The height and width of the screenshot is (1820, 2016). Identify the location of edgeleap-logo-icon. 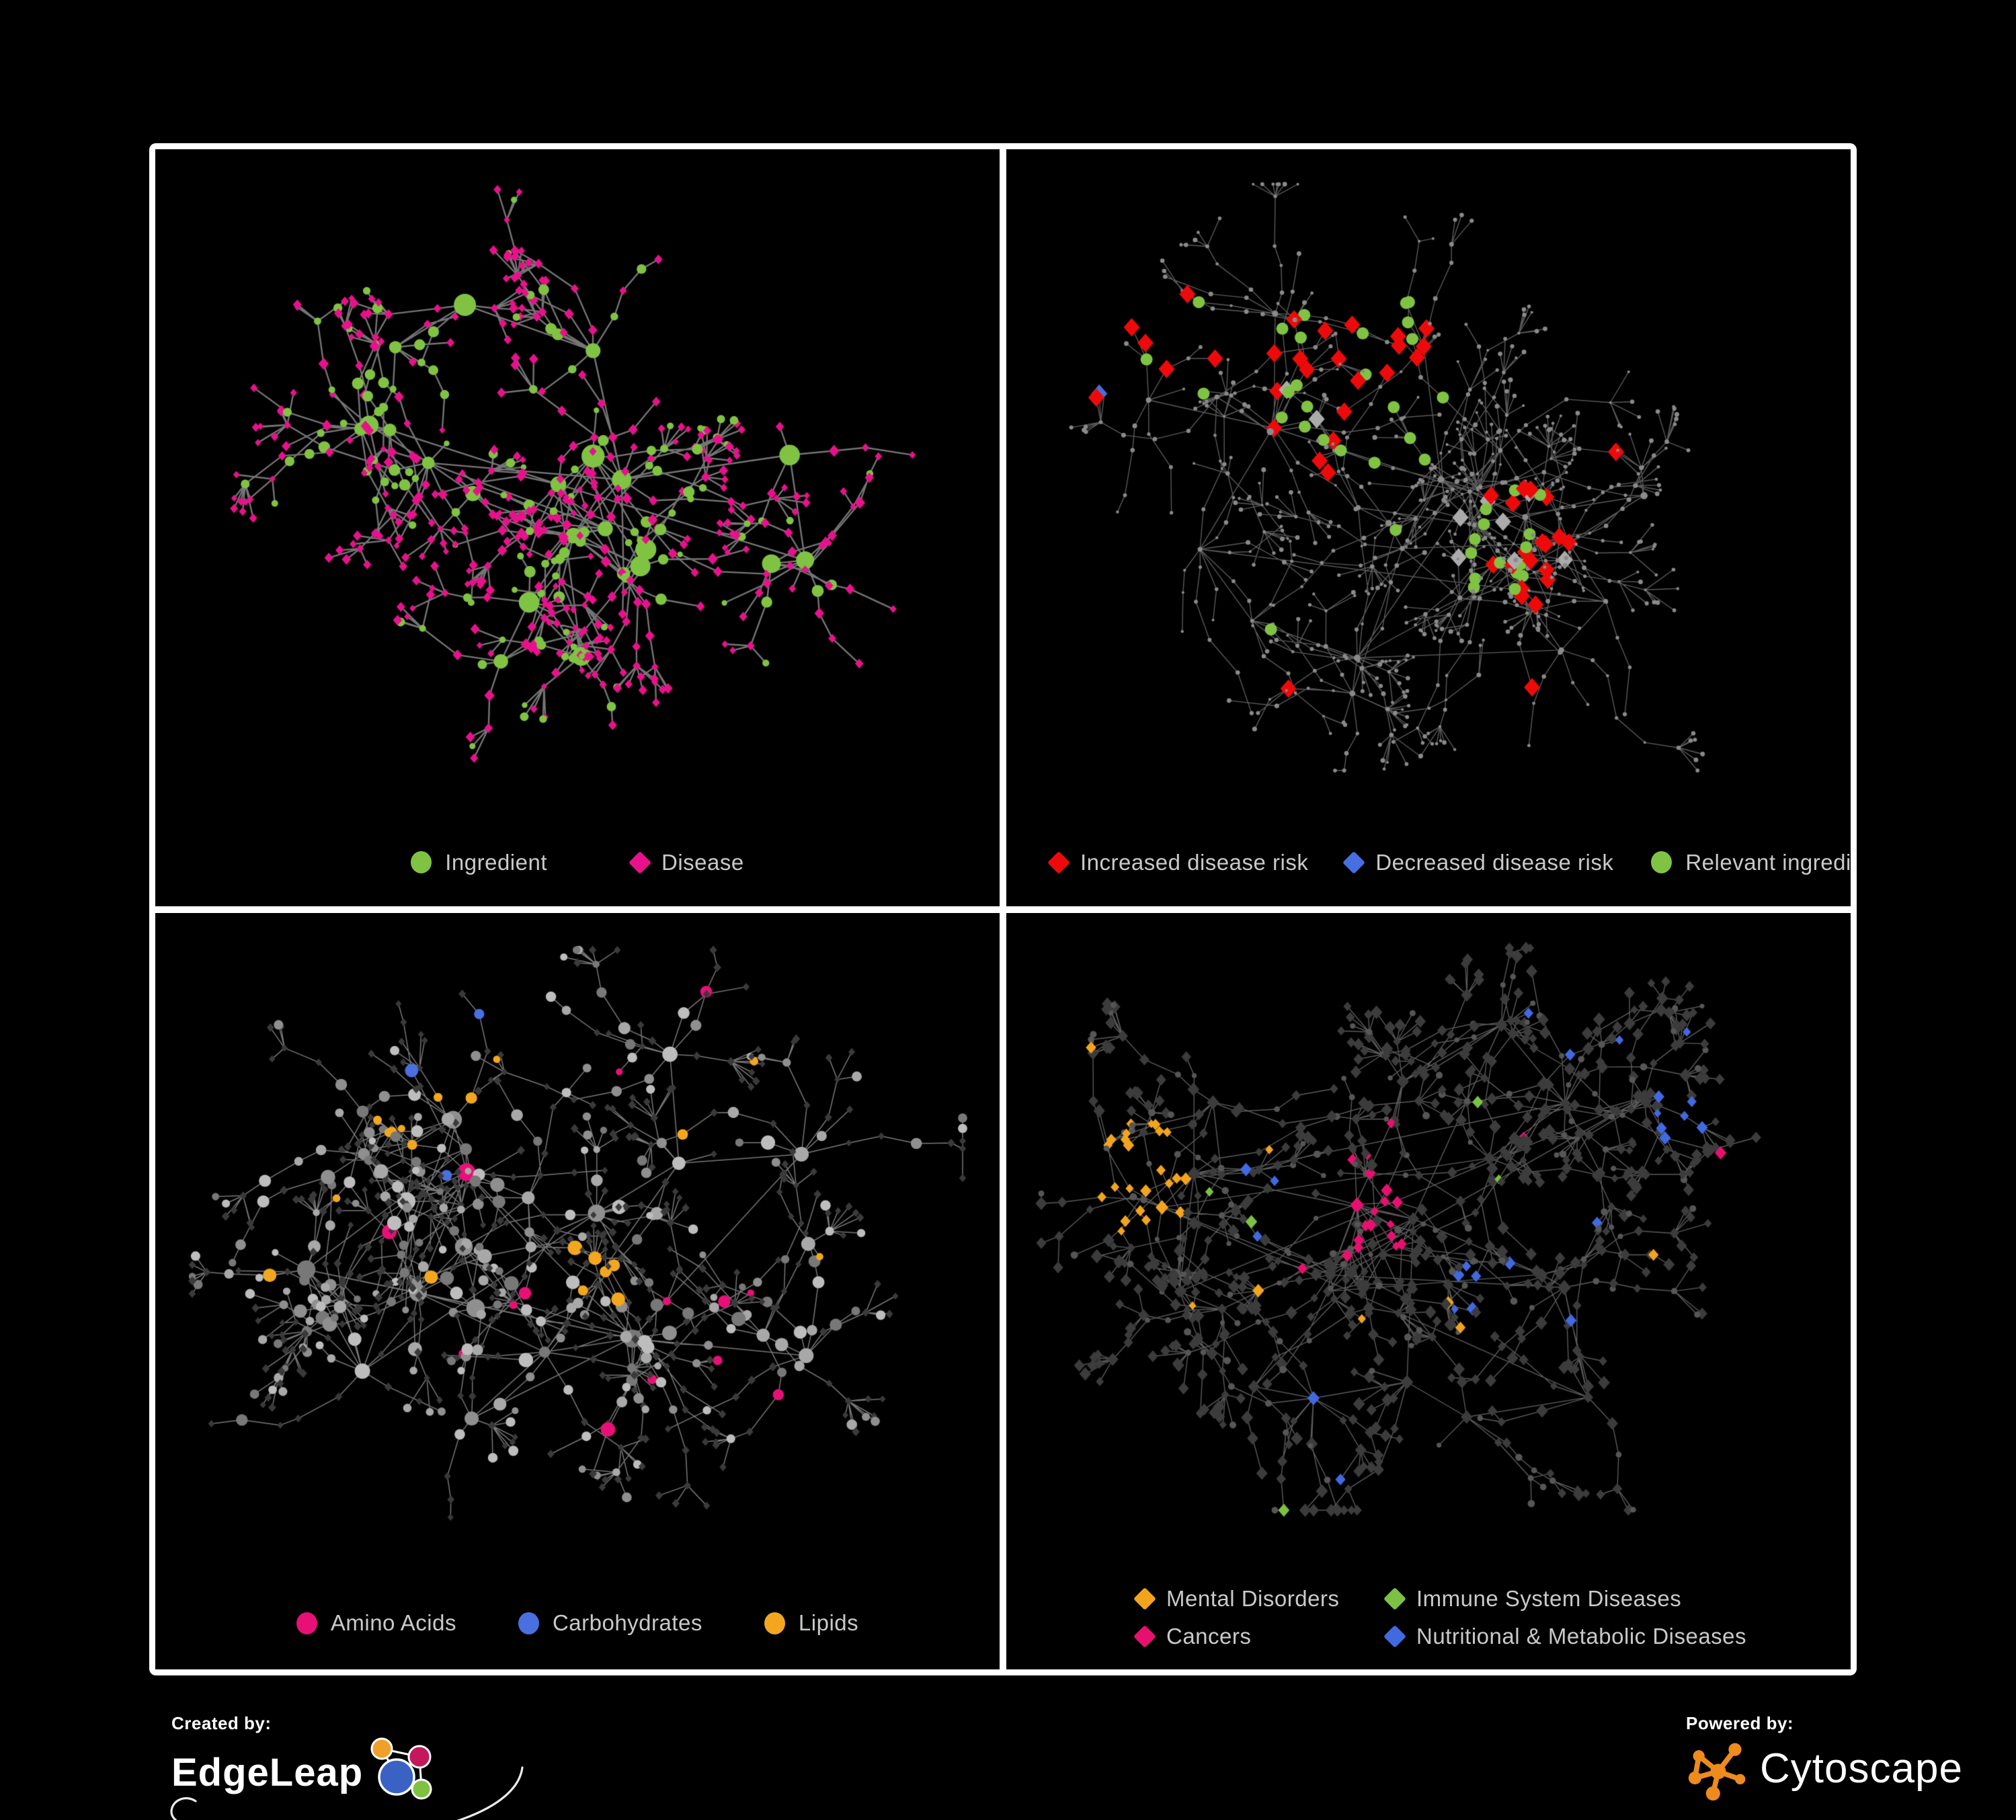
(401, 1768).